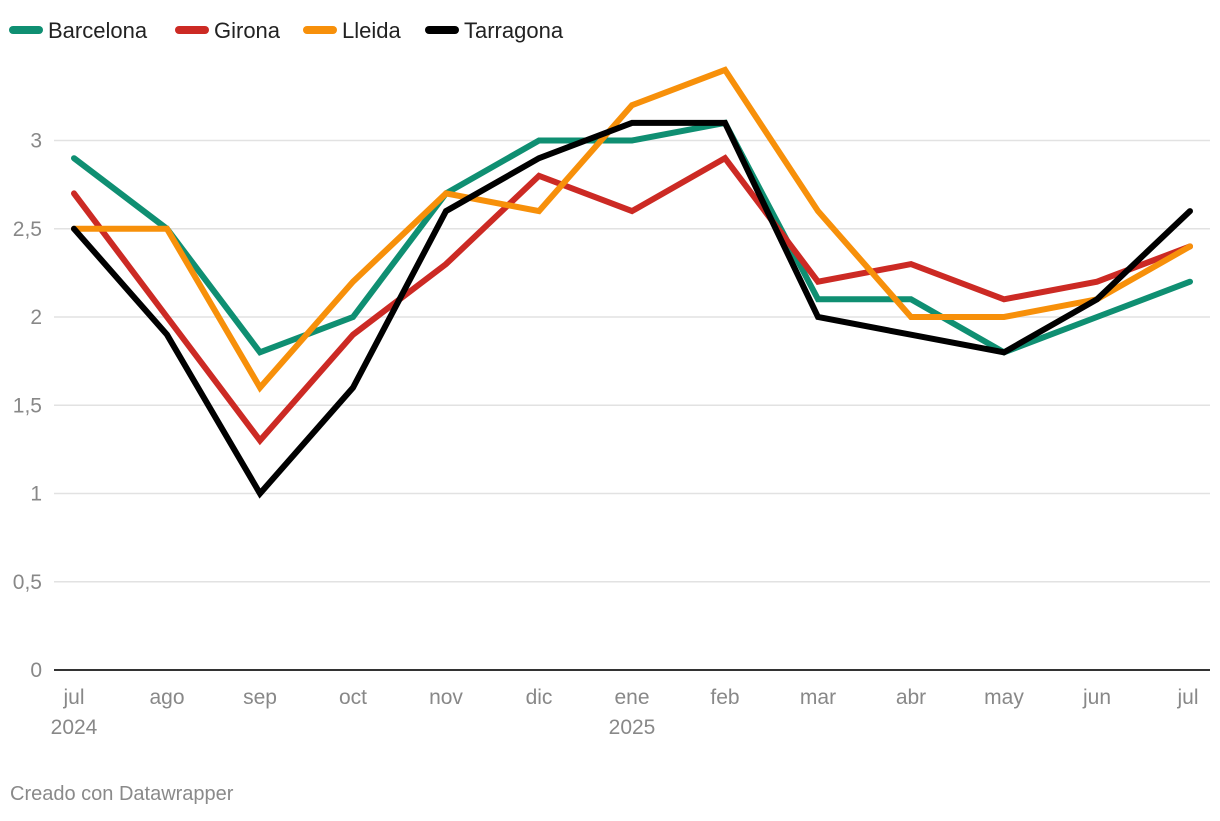 This screenshot has width=1220, height=821. Describe the element at coordinates (1096, 697) in the screenshot. I see `x-tick-label: jun` at that location.